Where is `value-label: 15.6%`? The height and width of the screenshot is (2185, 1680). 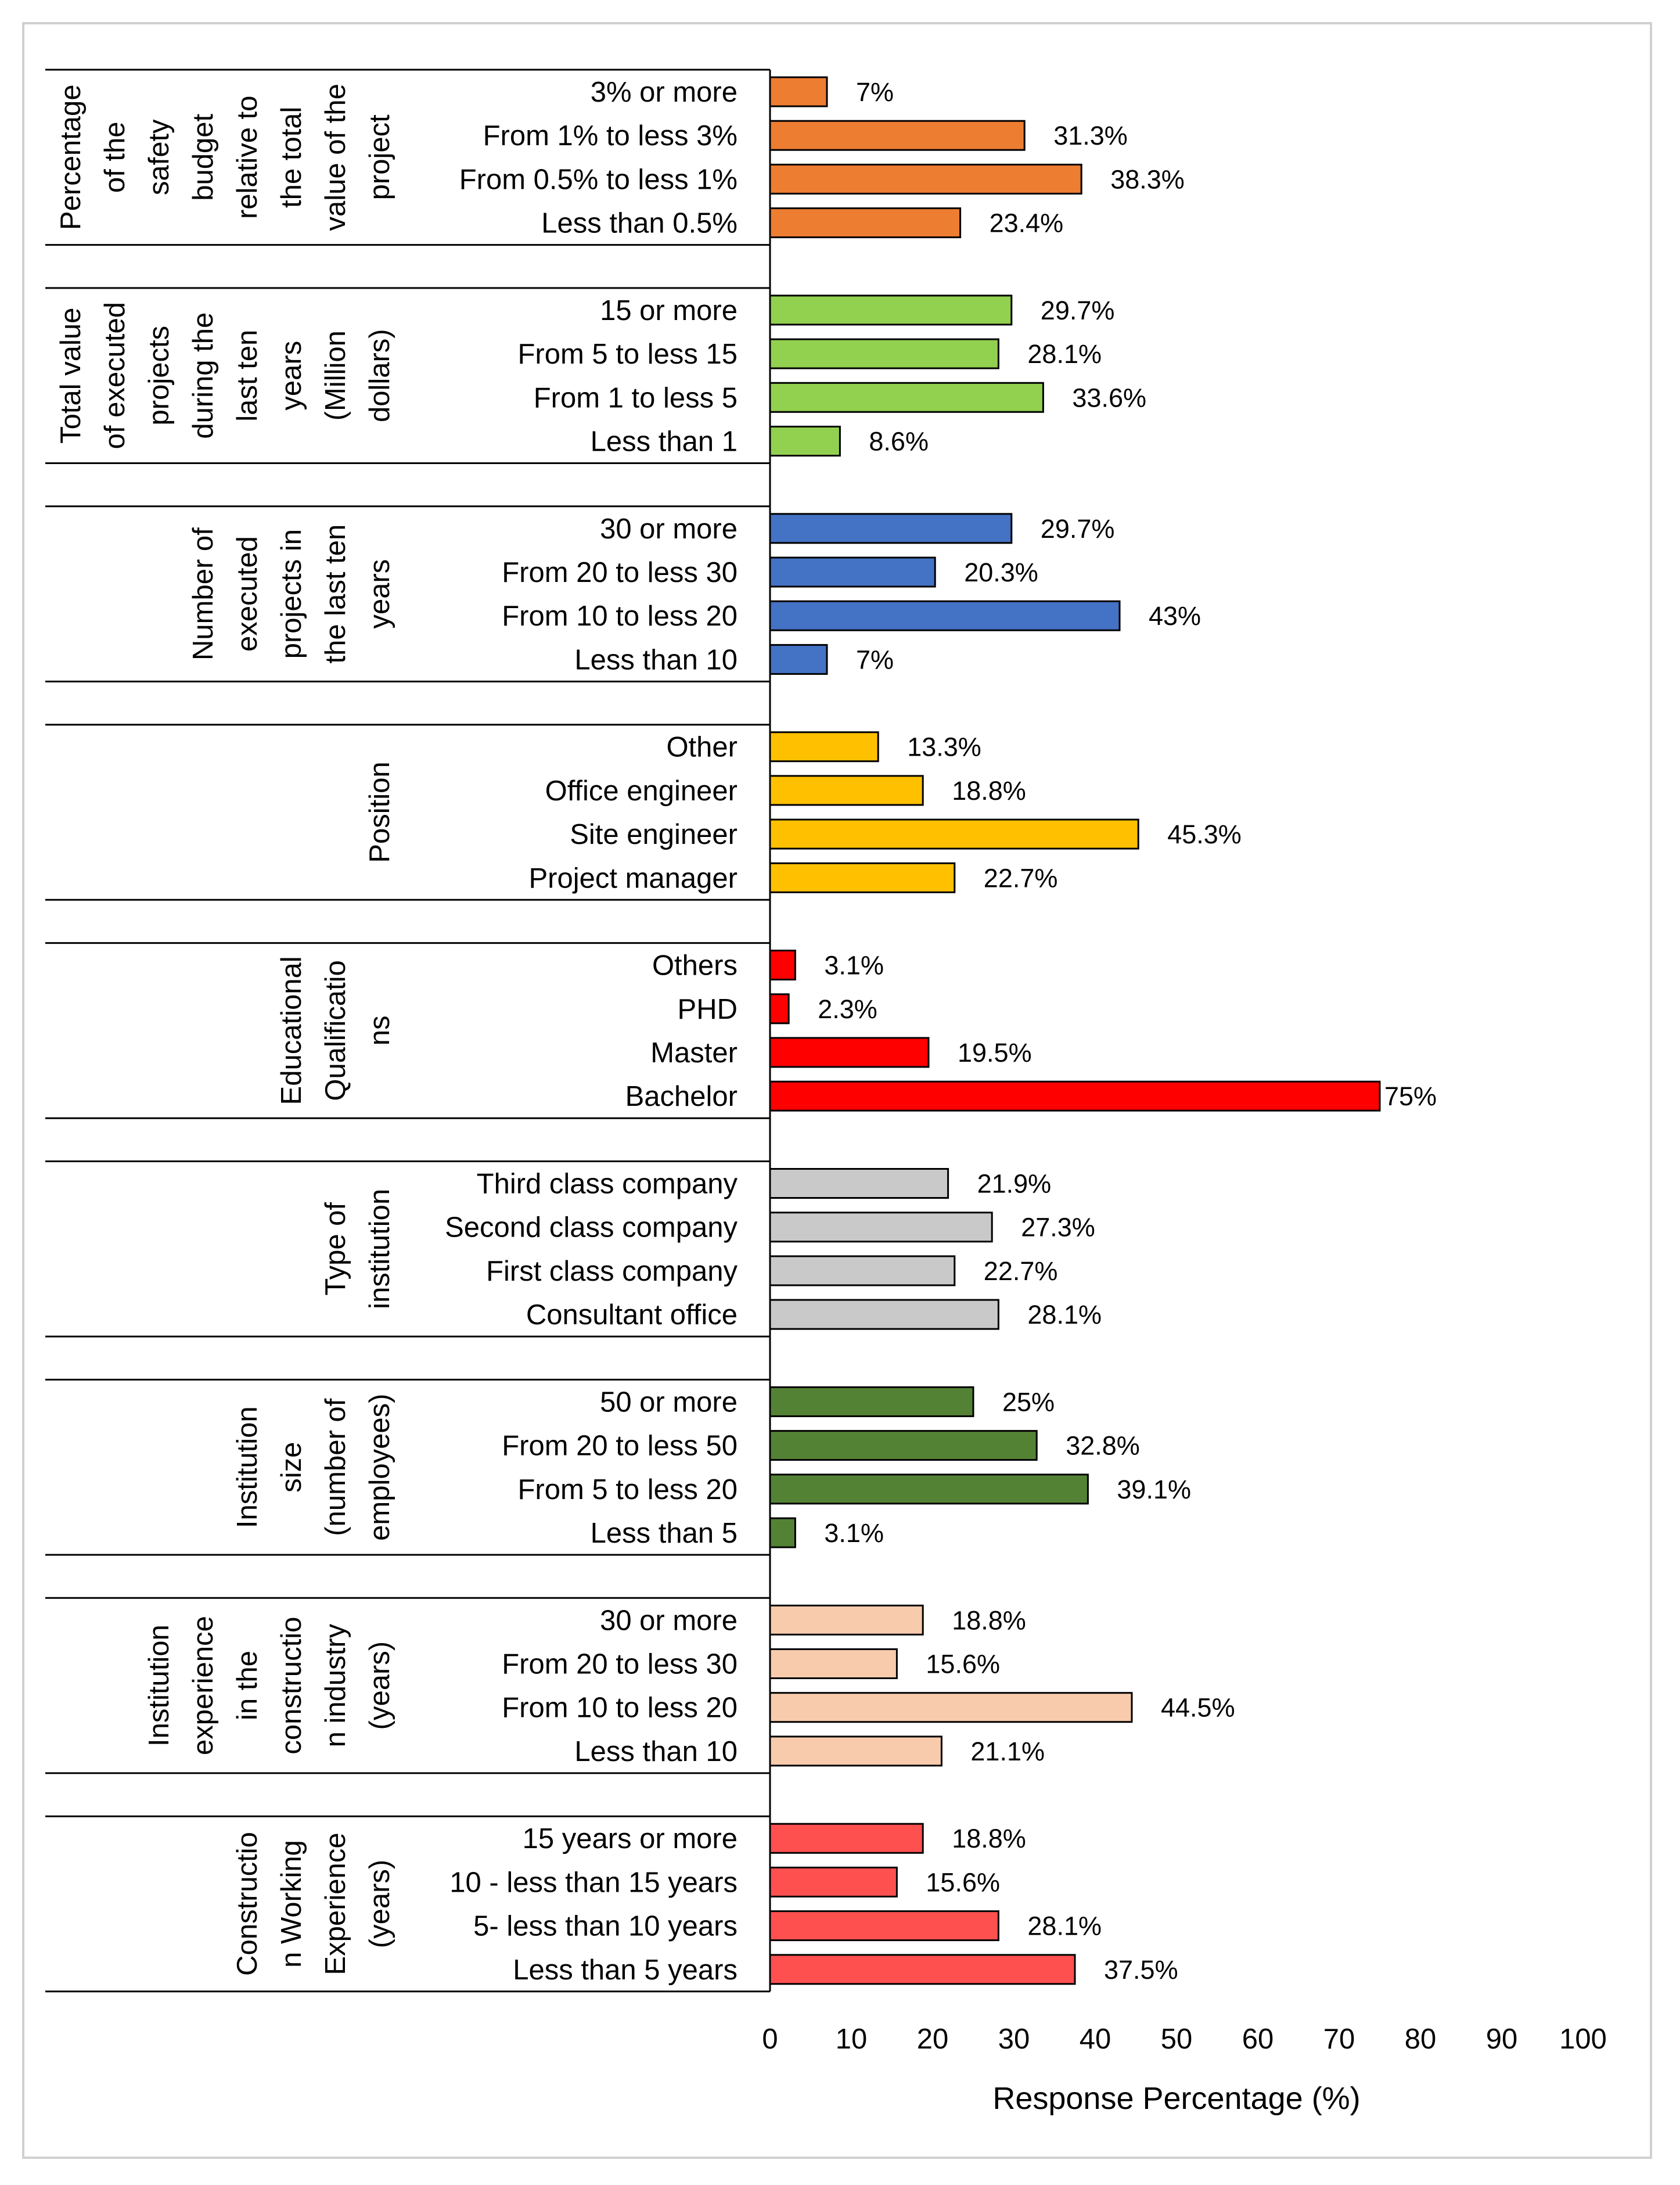 value-label: 15.6% is located at coordinates (963, 1882).